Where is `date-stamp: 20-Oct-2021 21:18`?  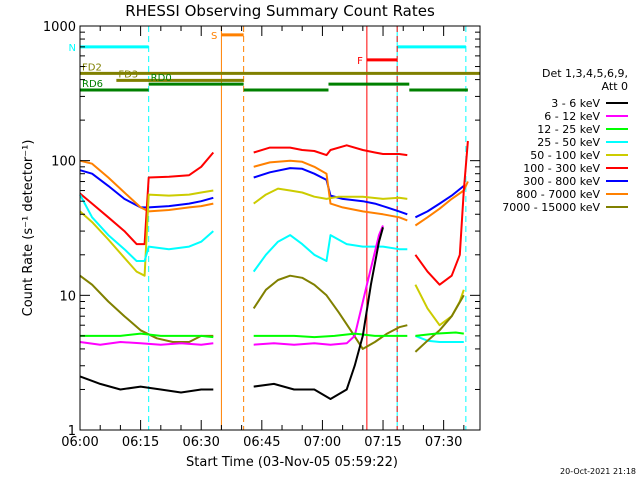
date-stamp: 20-Oct-2021 21:18 is located at coordinates (598, 471).